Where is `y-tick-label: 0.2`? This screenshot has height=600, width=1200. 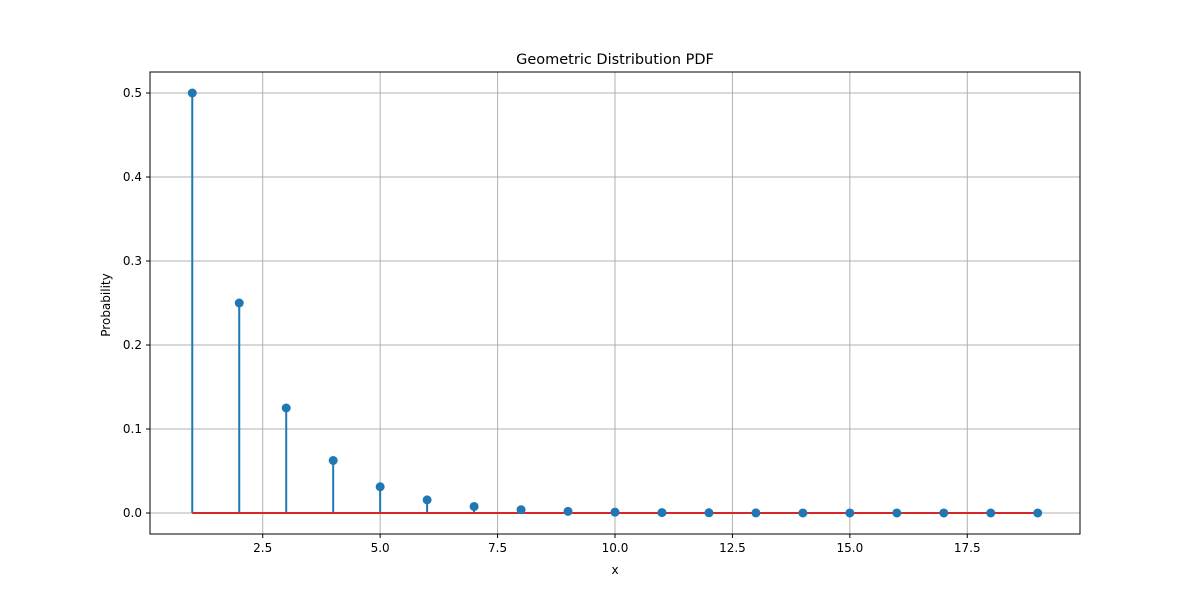 y-tick-label: 0.2 is located at coordinates (132, 345).